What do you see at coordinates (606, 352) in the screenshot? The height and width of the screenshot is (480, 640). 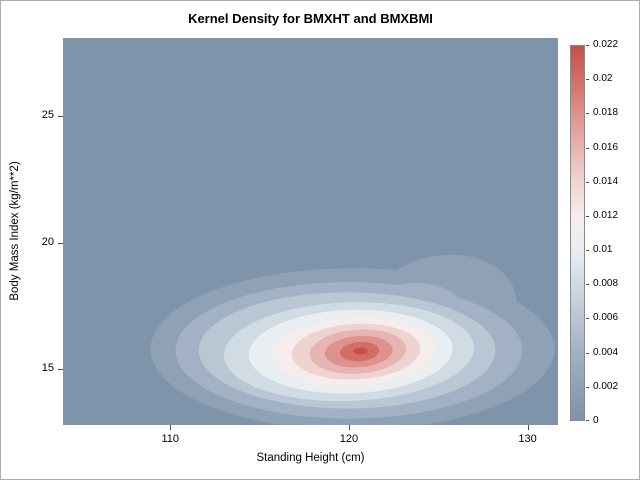 I see `legend-tick-label: 0.004` at bounding box center [606, 352].